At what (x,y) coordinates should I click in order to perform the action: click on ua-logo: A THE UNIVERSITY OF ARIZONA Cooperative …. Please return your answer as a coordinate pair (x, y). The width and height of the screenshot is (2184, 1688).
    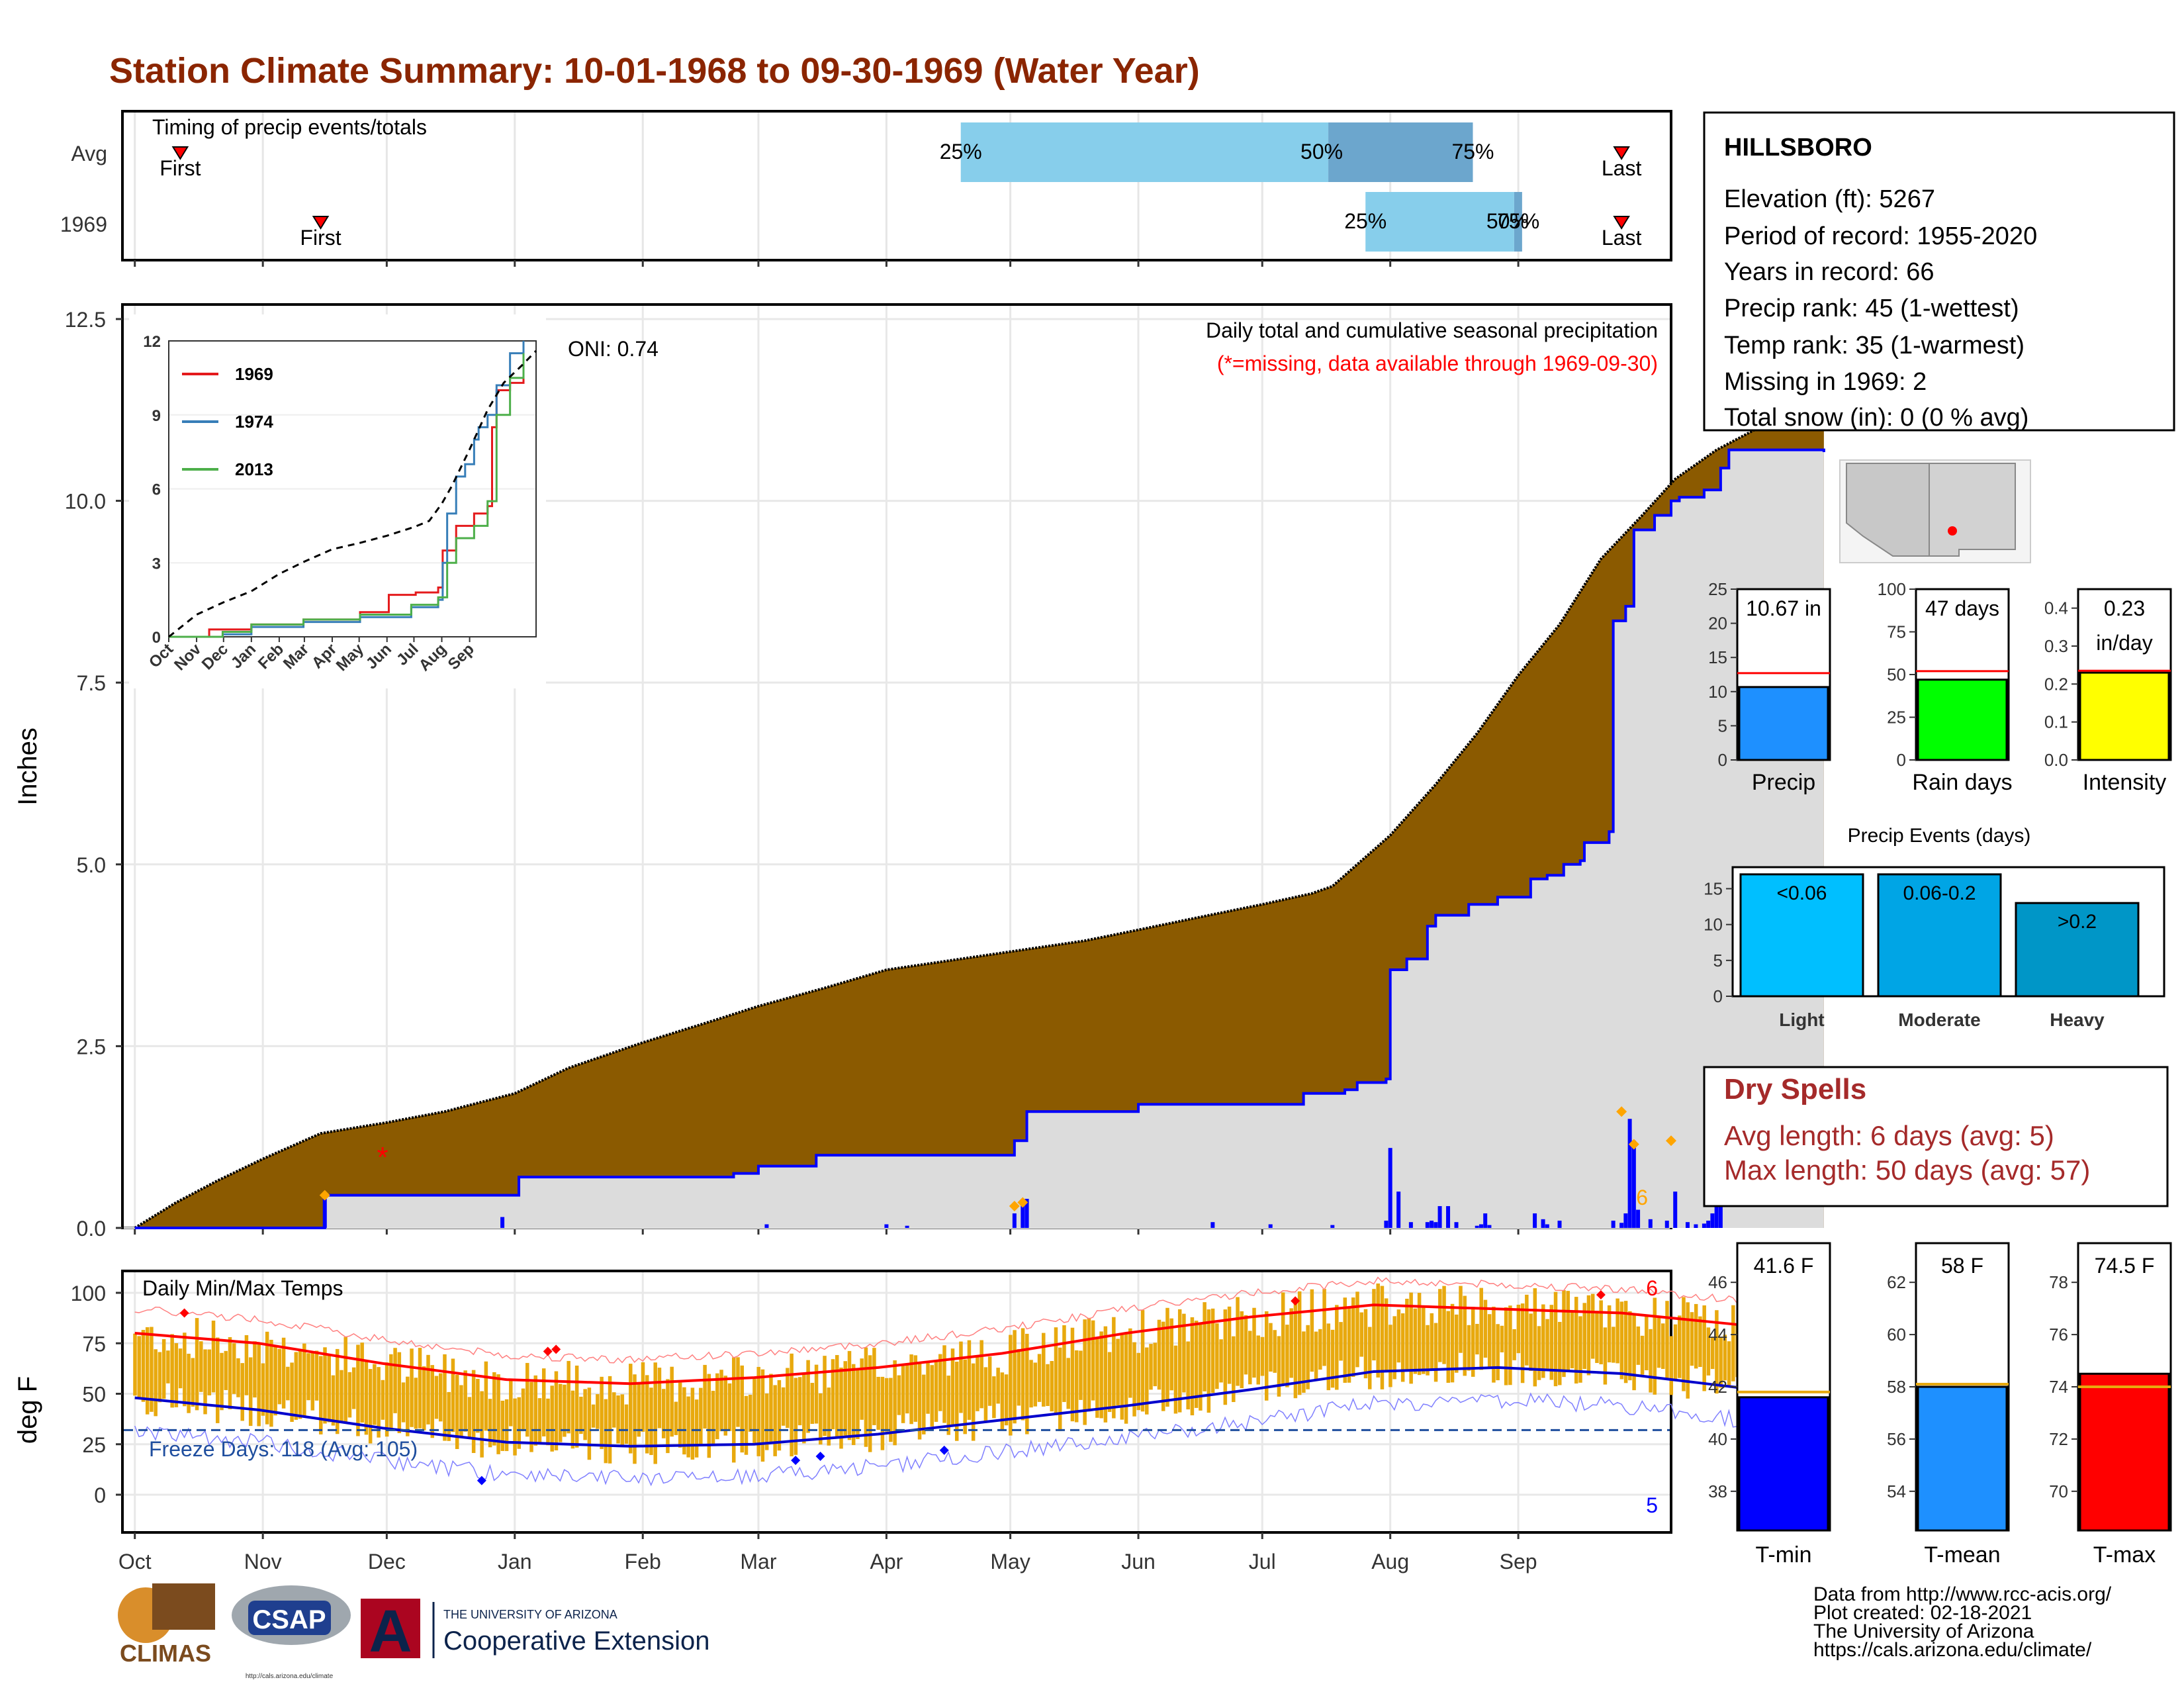
    Looking at the image, I should click on (535, 1632).